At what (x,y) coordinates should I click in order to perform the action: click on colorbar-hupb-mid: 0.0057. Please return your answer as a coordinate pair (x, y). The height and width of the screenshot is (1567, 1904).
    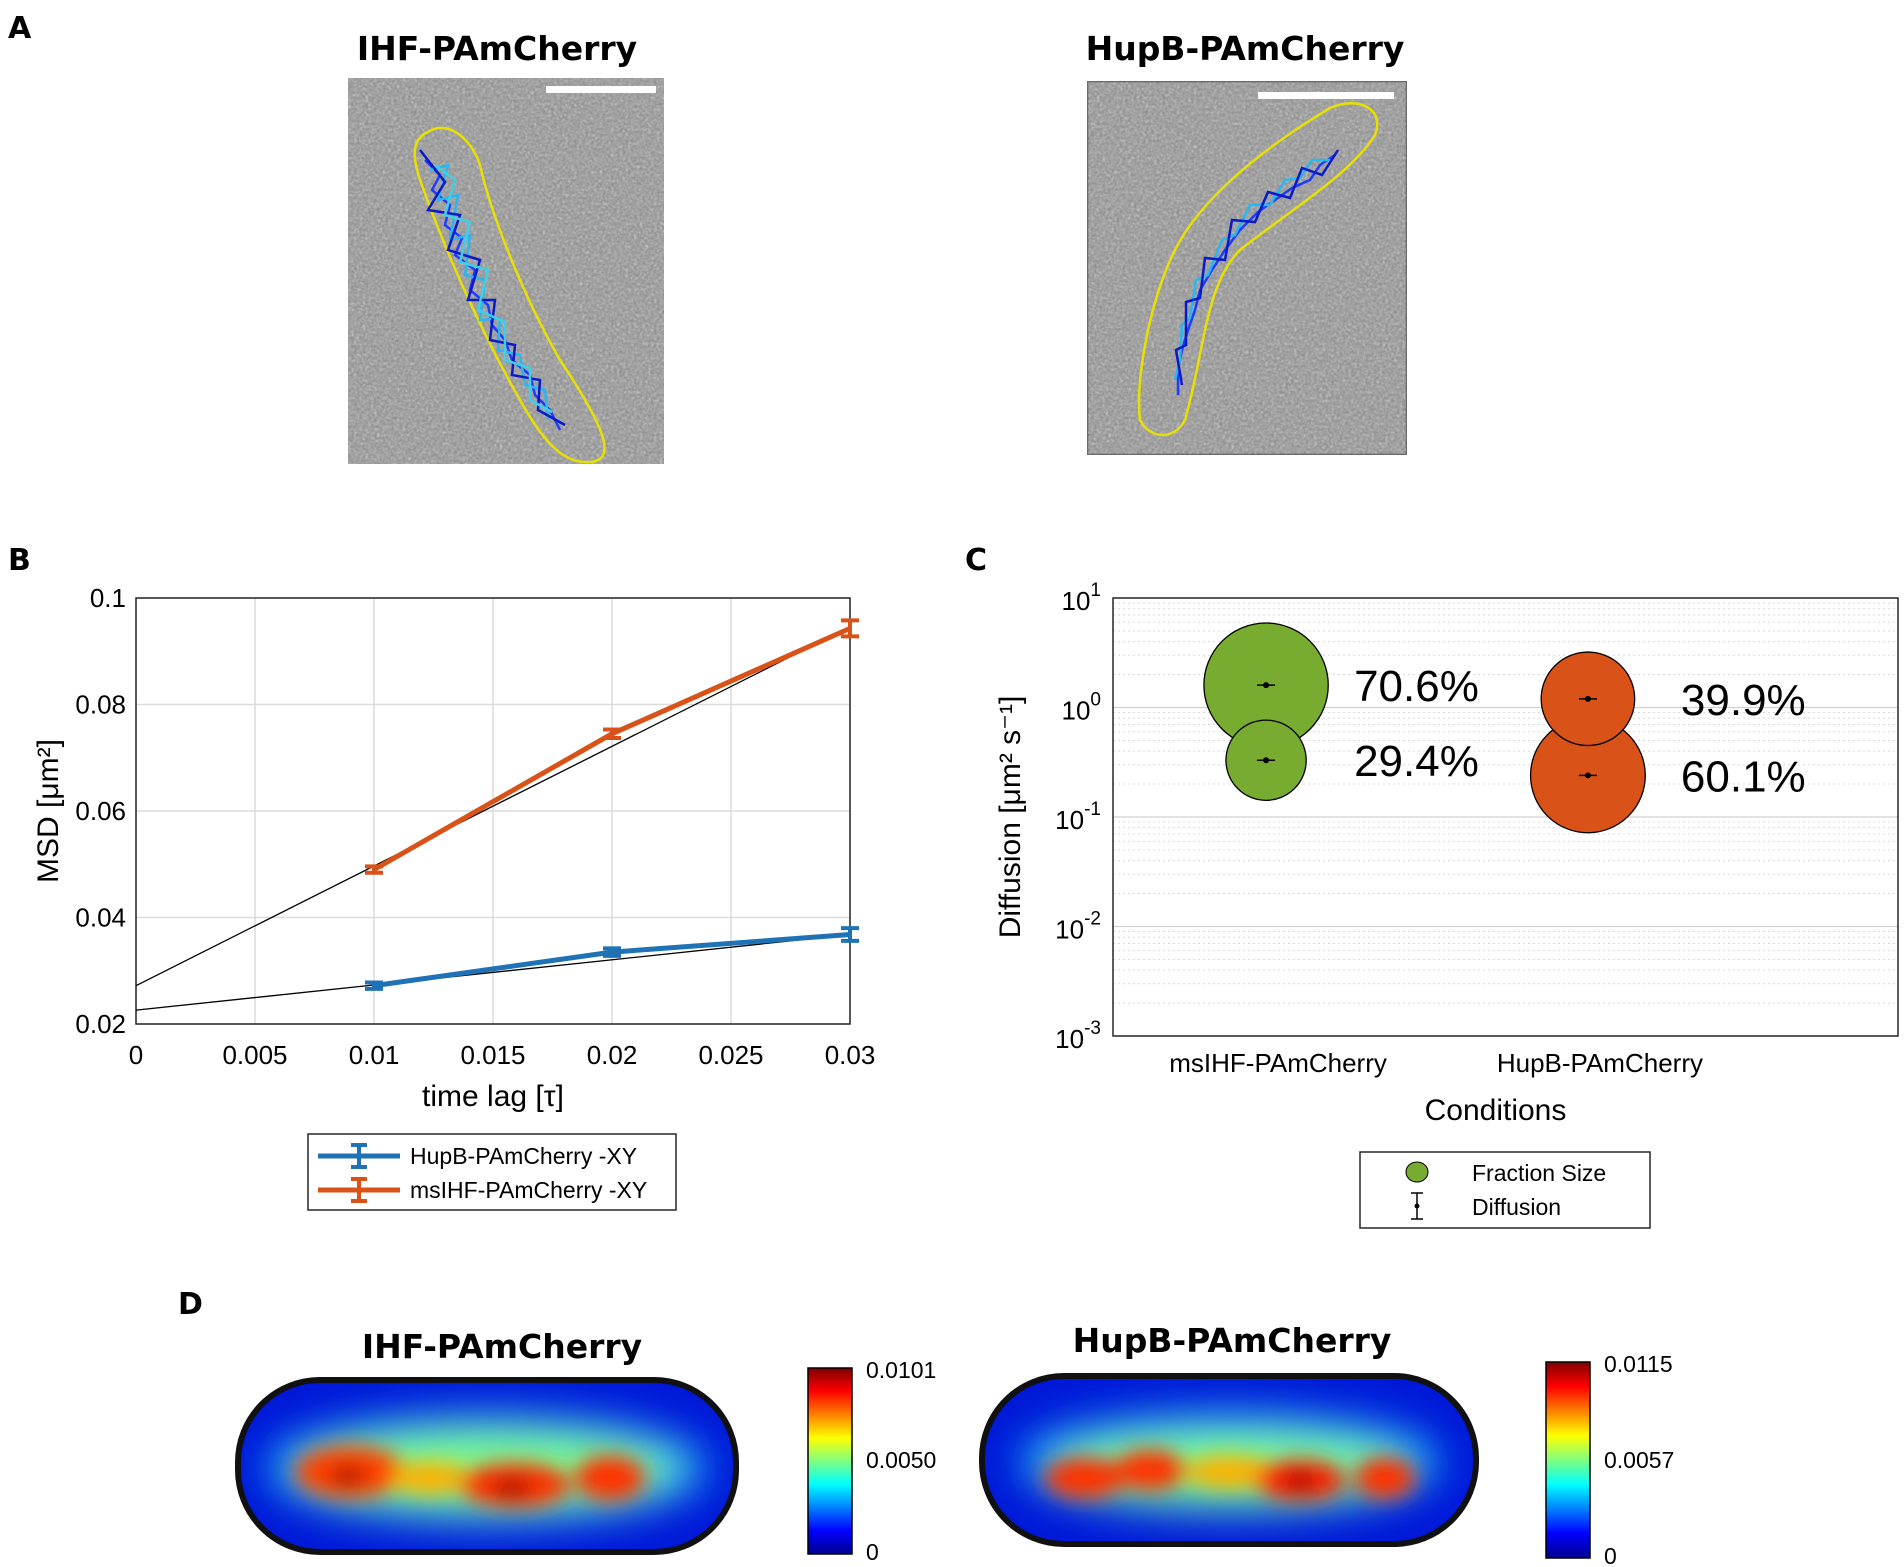
    Looking at the image, I should click on (1639, 1460).